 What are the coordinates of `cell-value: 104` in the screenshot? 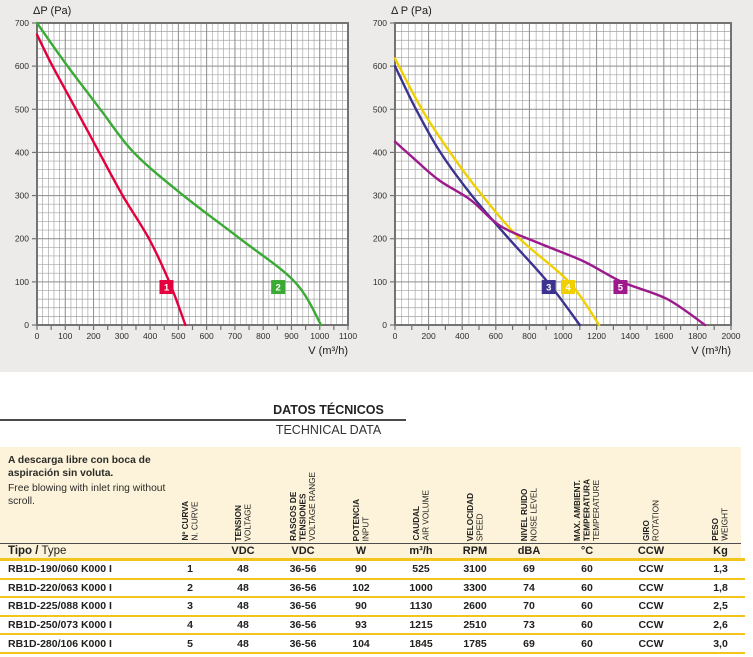 It's located at (361, 643).